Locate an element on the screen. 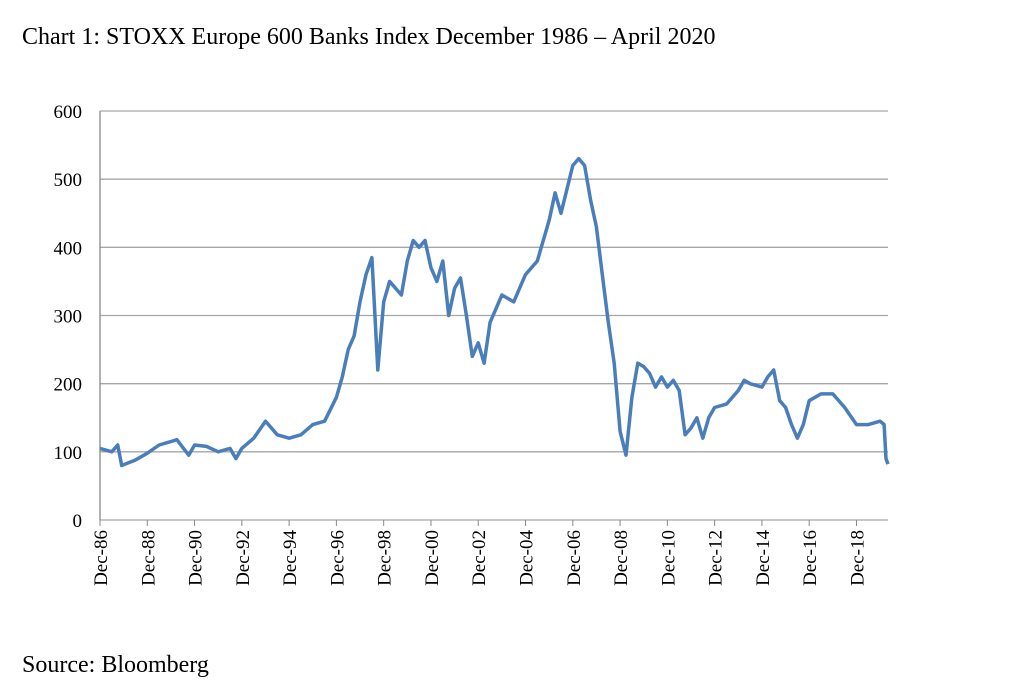  x-tick-label: Dec-12 is located at coordinates (716, 558).